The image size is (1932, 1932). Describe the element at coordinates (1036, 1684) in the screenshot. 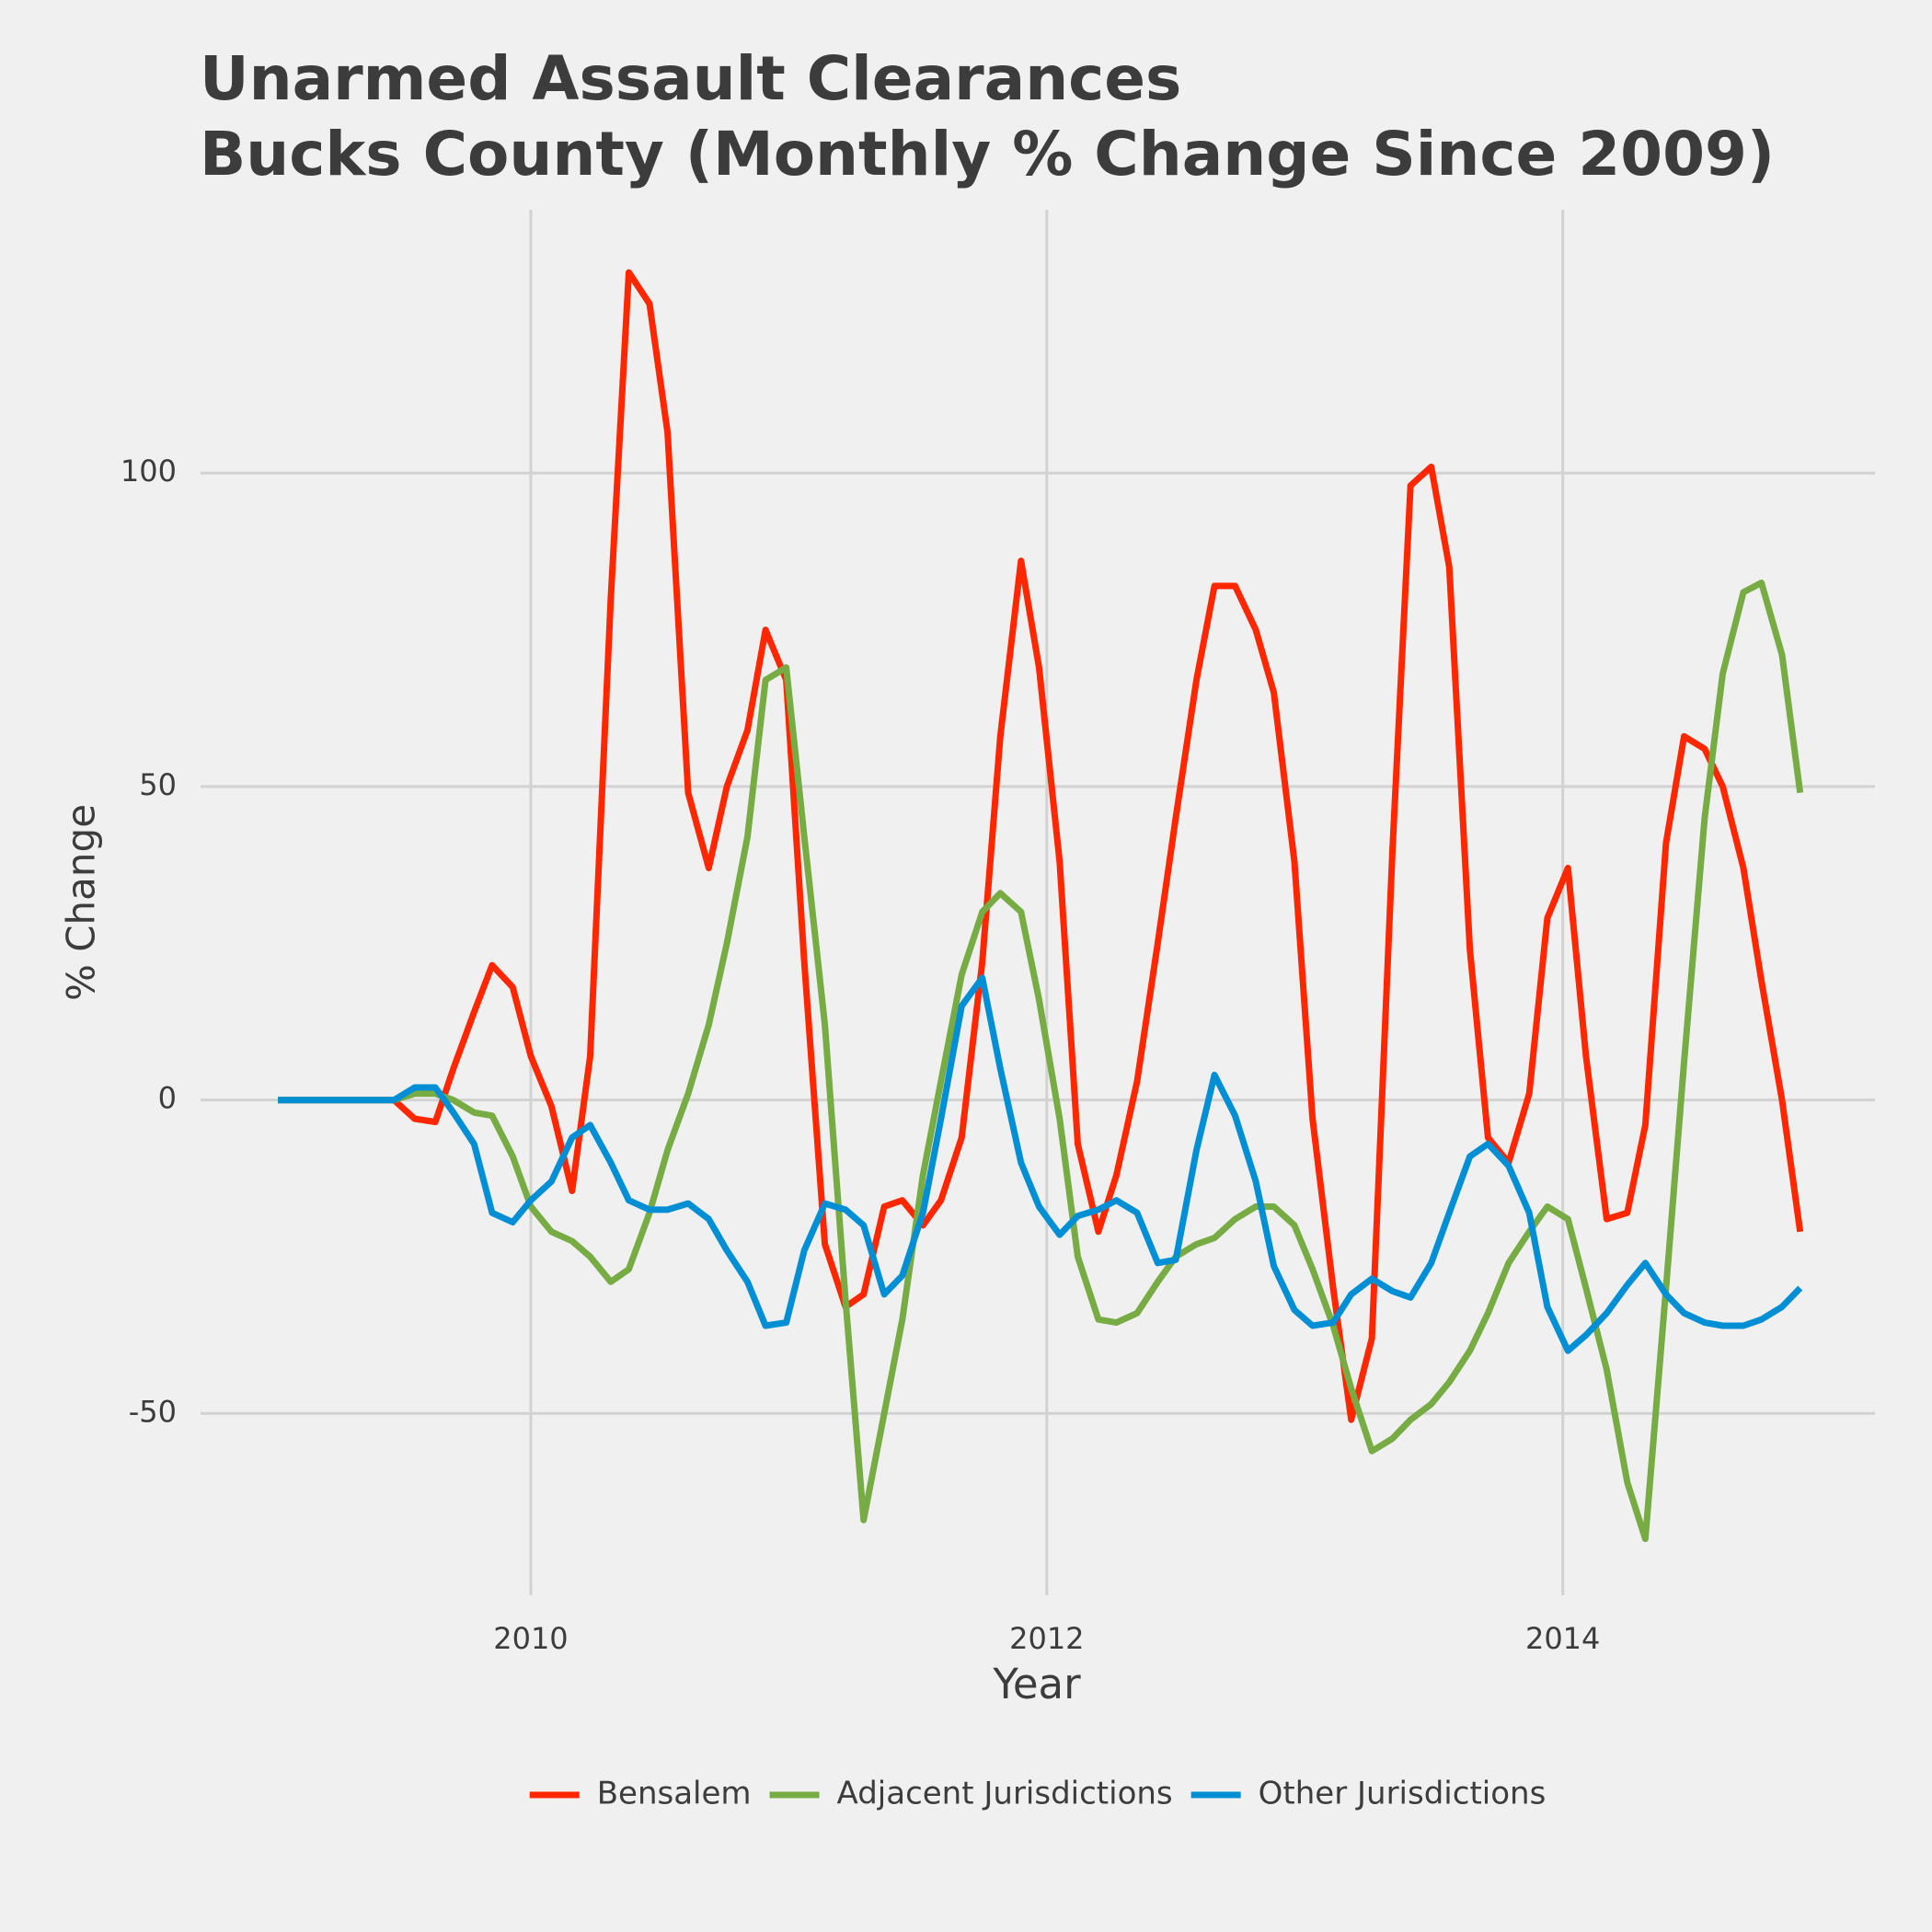

I see `x-axis-label: Year` at that location.